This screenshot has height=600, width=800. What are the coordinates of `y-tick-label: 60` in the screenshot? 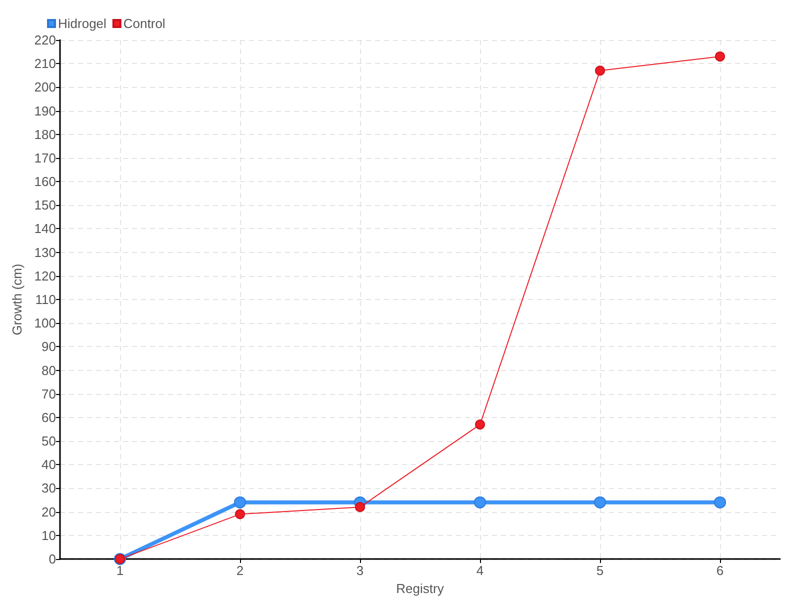 It's located at (49, 417).